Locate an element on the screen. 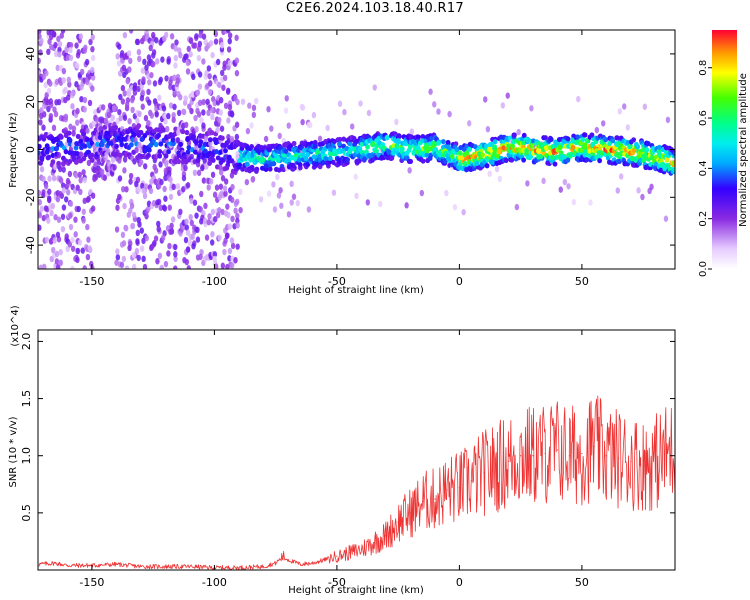  y-tick-label: 1.0 is located at coordinates (26, 456).